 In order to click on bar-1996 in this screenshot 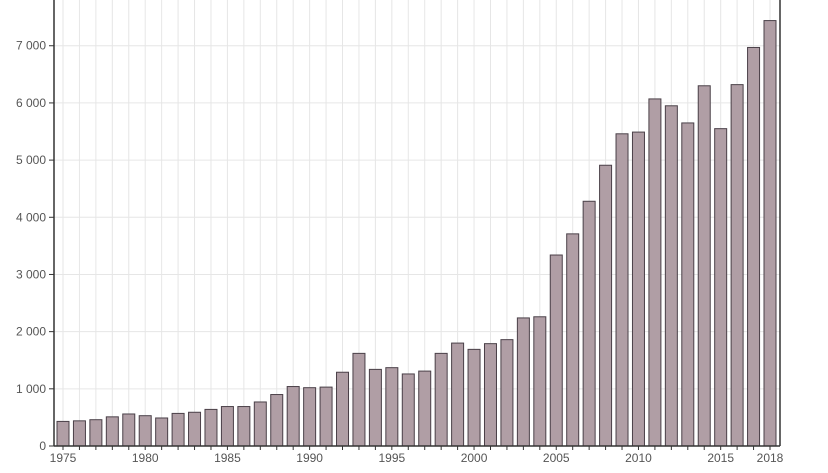, I will do `click(408, 410)`.